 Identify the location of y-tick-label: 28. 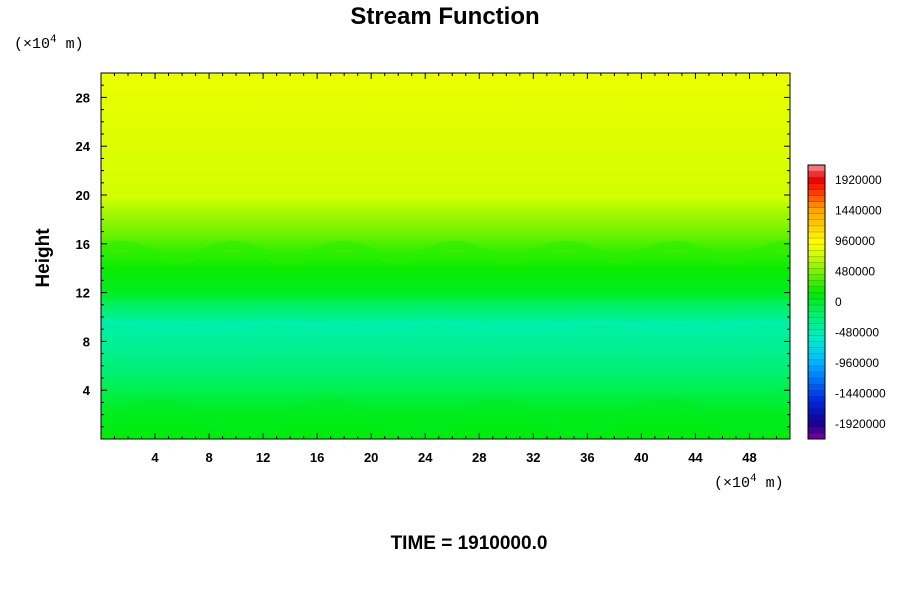
(83, 97).